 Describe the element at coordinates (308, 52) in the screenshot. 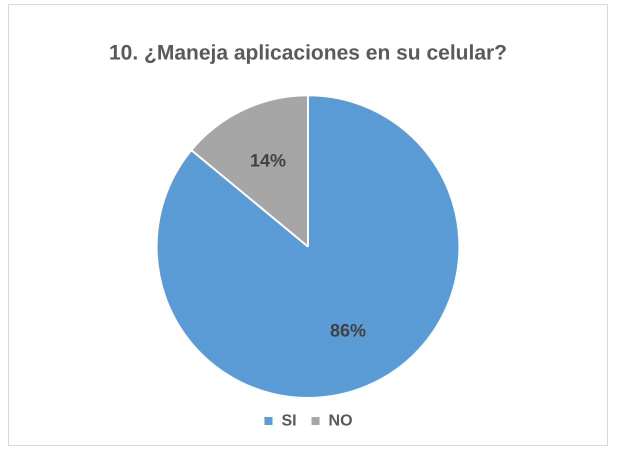

I see `chart-title: 10. ¿Maneja aplicaciones en su celular?` at that location.